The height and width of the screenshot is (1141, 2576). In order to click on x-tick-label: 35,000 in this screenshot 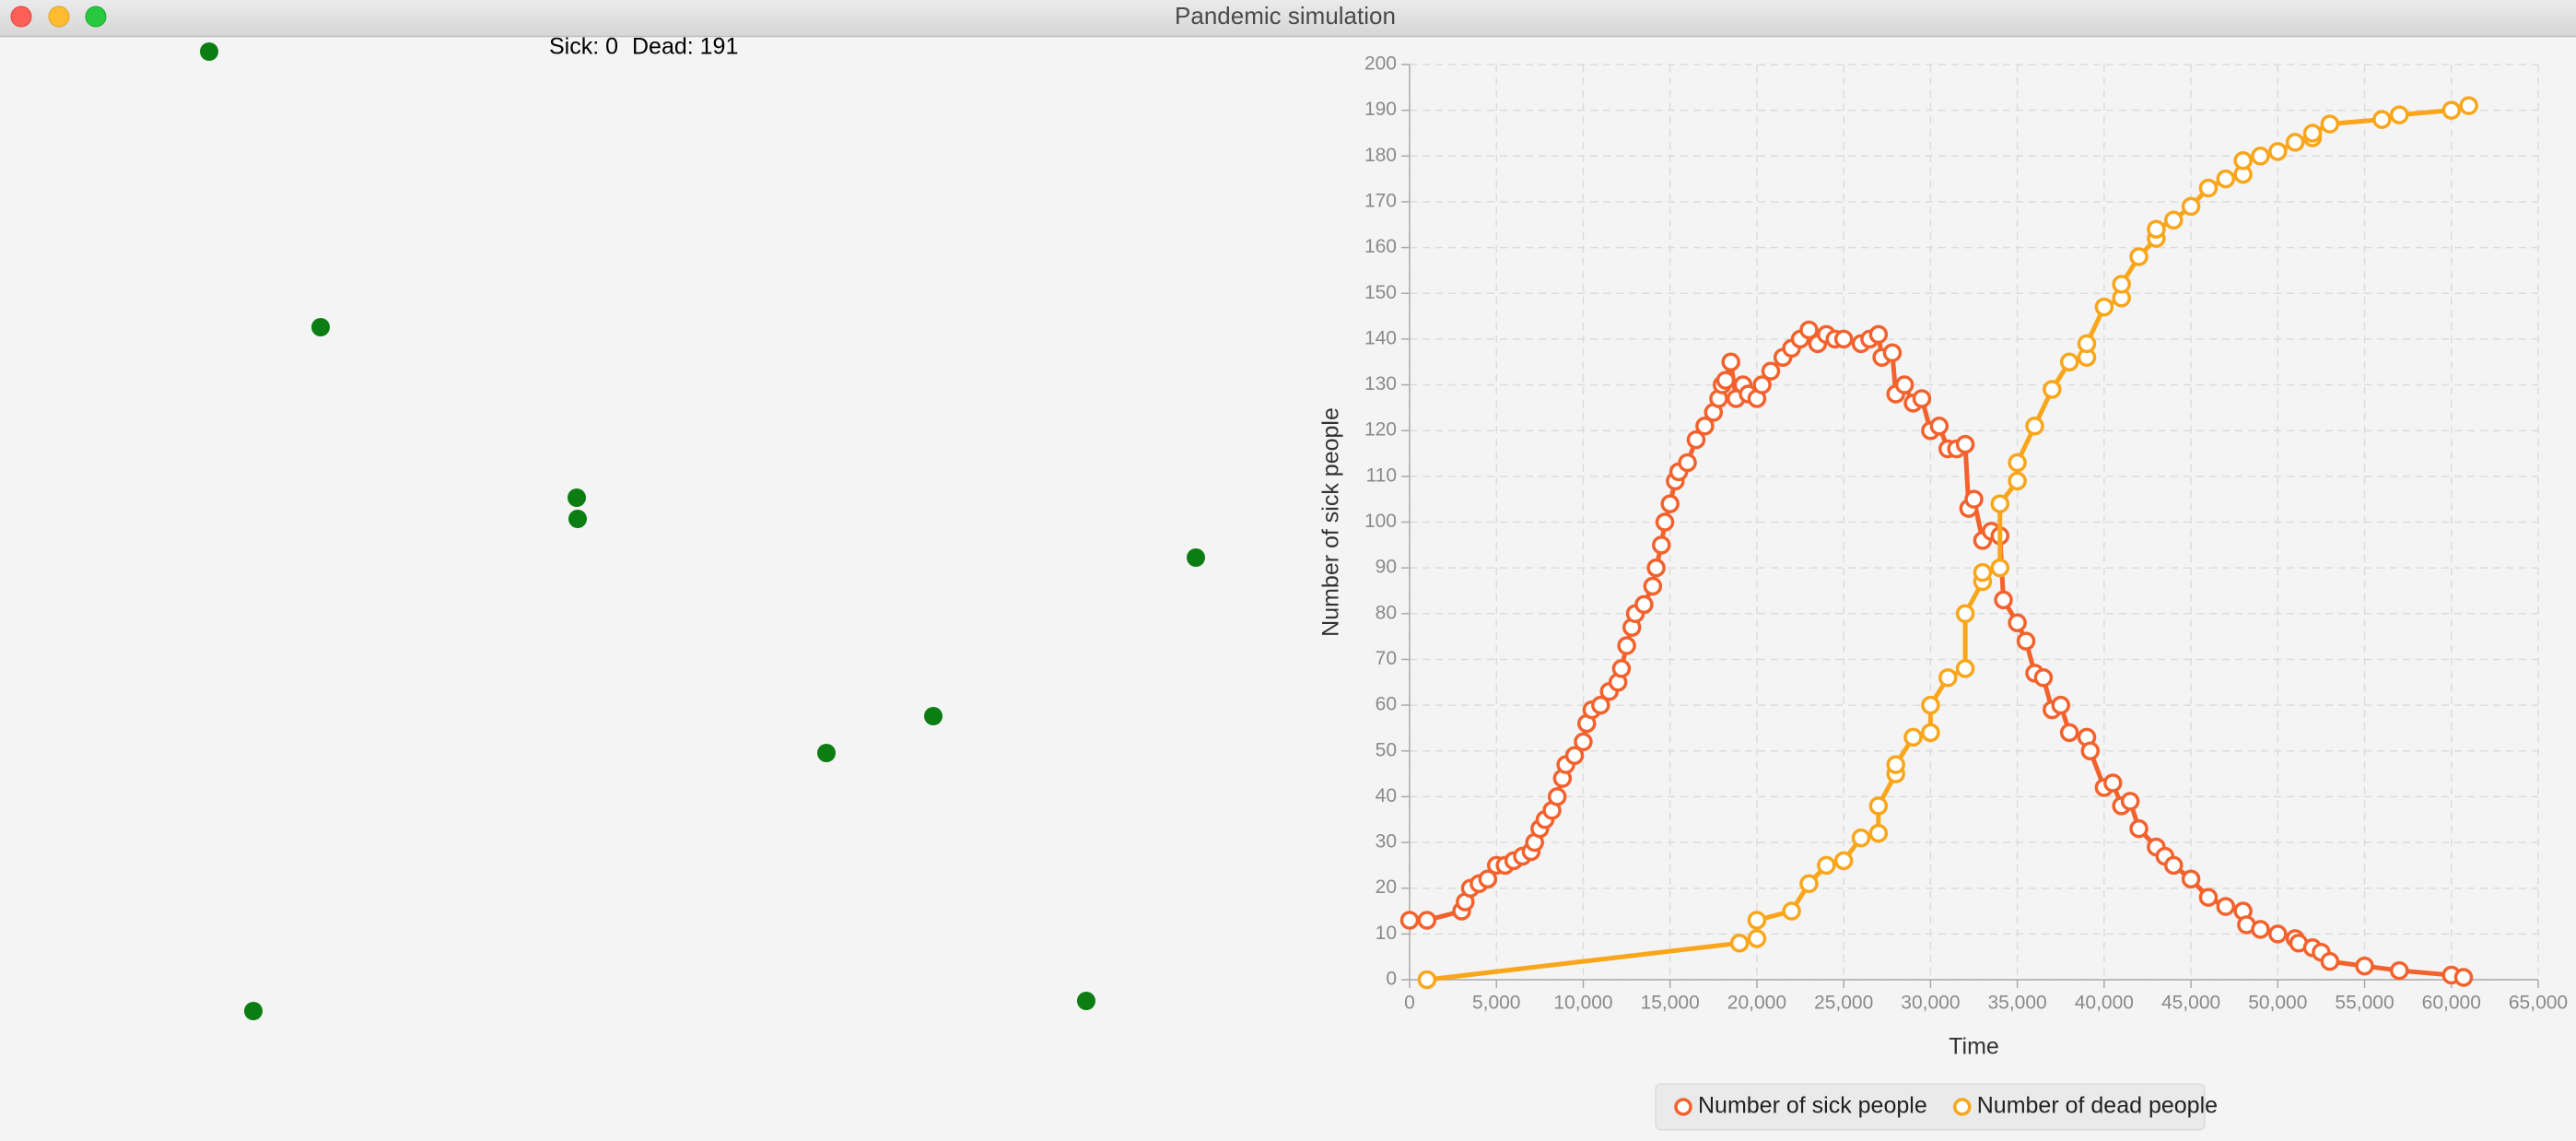, I will do `click(2016, 1003)`.